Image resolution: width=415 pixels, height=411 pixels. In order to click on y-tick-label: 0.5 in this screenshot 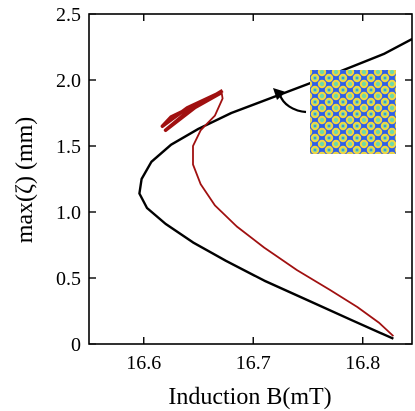, I will do `click(68, 279)`.